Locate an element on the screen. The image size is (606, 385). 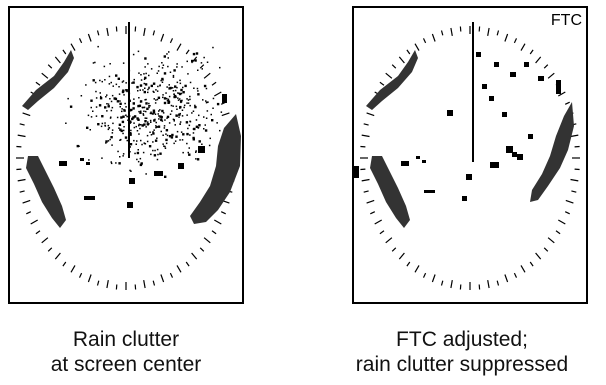
target-echo is located at coordinates (526, 64).